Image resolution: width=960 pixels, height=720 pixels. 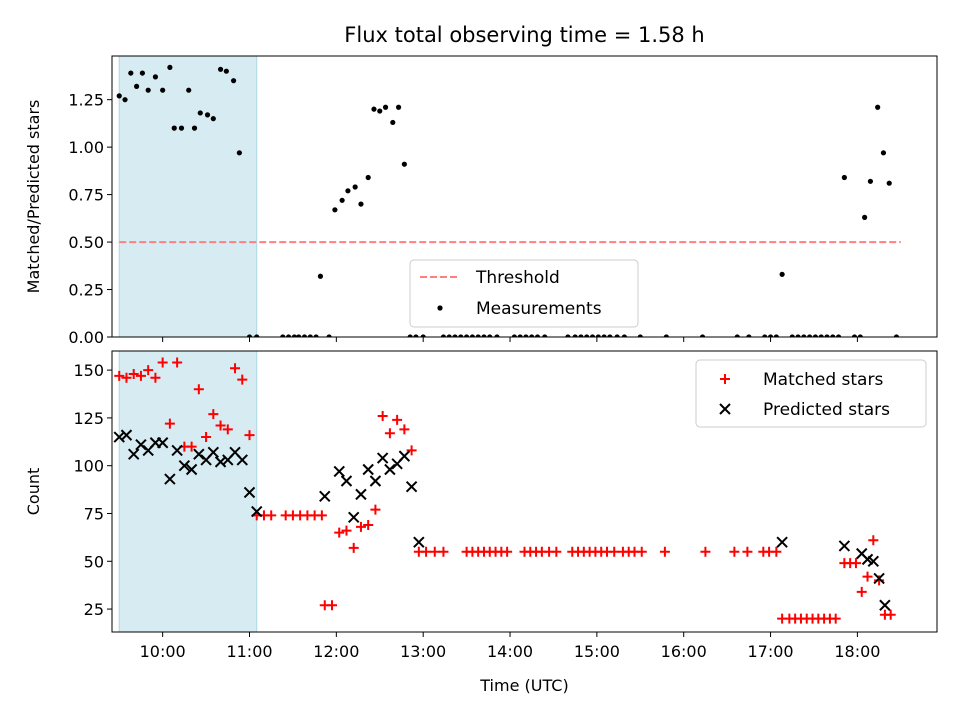 What do you see at coordinates (188, 196) in the screenshot?
I see `shaded-interval` at bounding box center [188, 196].